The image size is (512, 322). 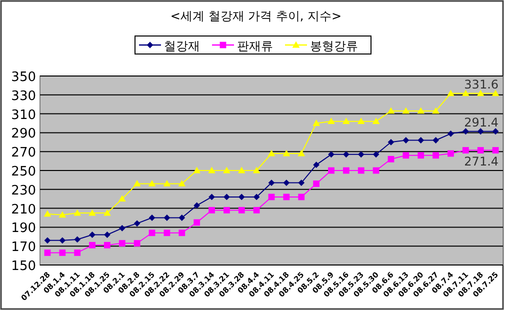 I want to click on y-tick-label: 170, so click(x=23, y=248).